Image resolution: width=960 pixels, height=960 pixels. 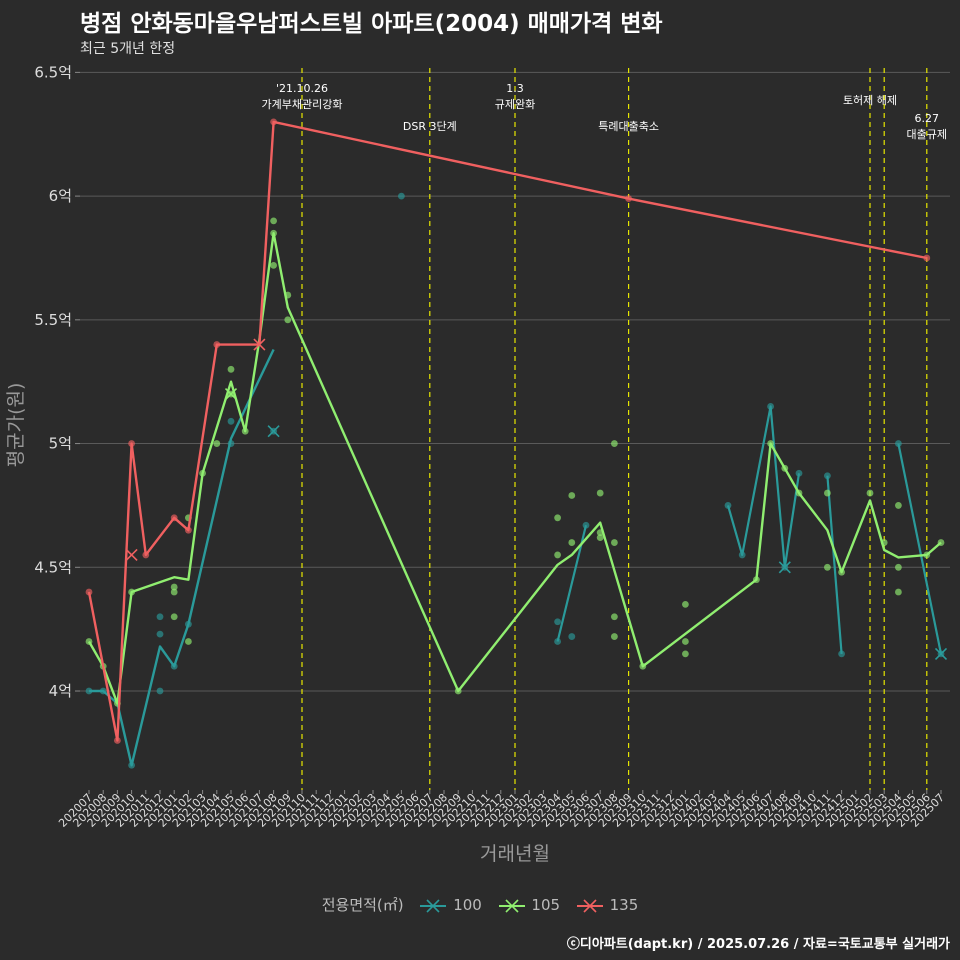 I want to click on series-105-cross-marker, so click(x=231, y=394).